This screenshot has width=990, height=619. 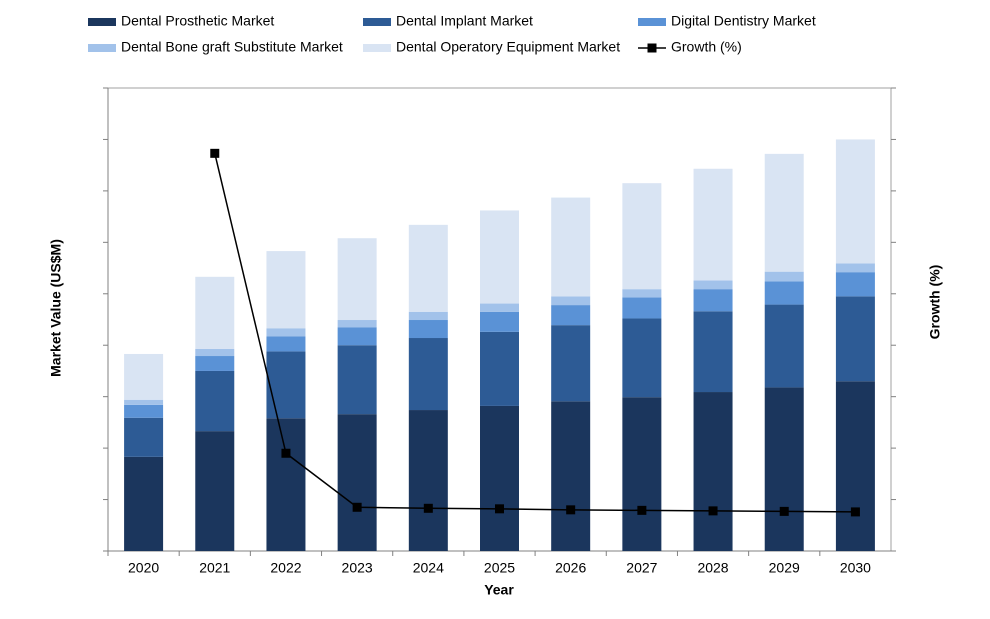 I want to click on y2-axis-title: Growth (%), so click(x=935, y=302).